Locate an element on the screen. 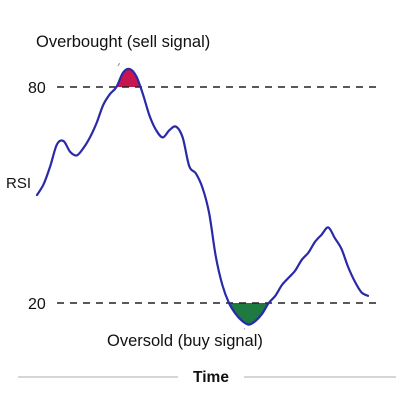 The image size is (400, 400). x-axis-title: Time is located at coordinates (211, 377).